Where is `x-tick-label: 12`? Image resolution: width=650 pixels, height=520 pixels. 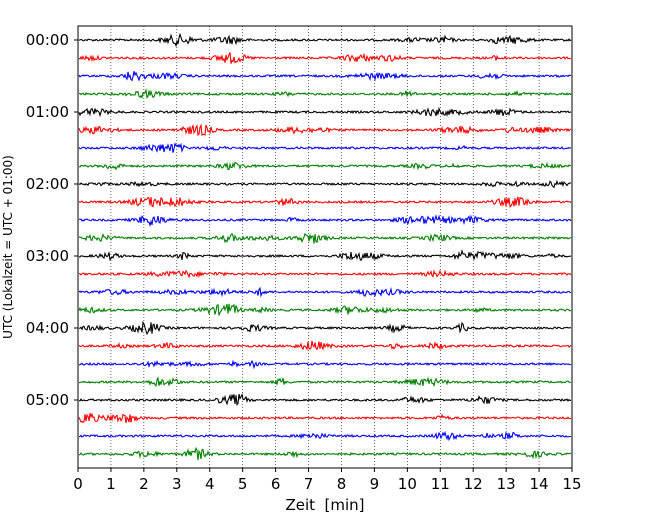 x-tick-label: 12 is located at coordinates (473, 484).